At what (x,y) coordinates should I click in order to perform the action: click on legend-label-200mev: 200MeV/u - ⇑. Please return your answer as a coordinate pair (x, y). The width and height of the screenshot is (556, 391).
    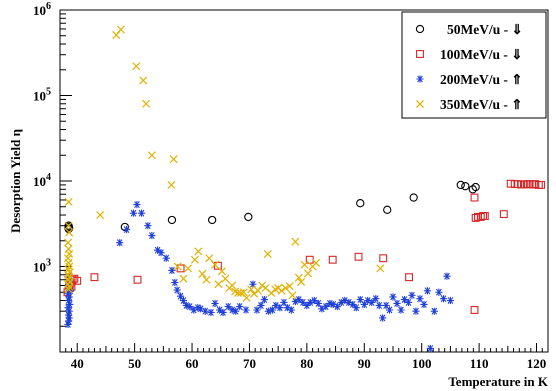
    Looking at the image, I should click on (481, 79).